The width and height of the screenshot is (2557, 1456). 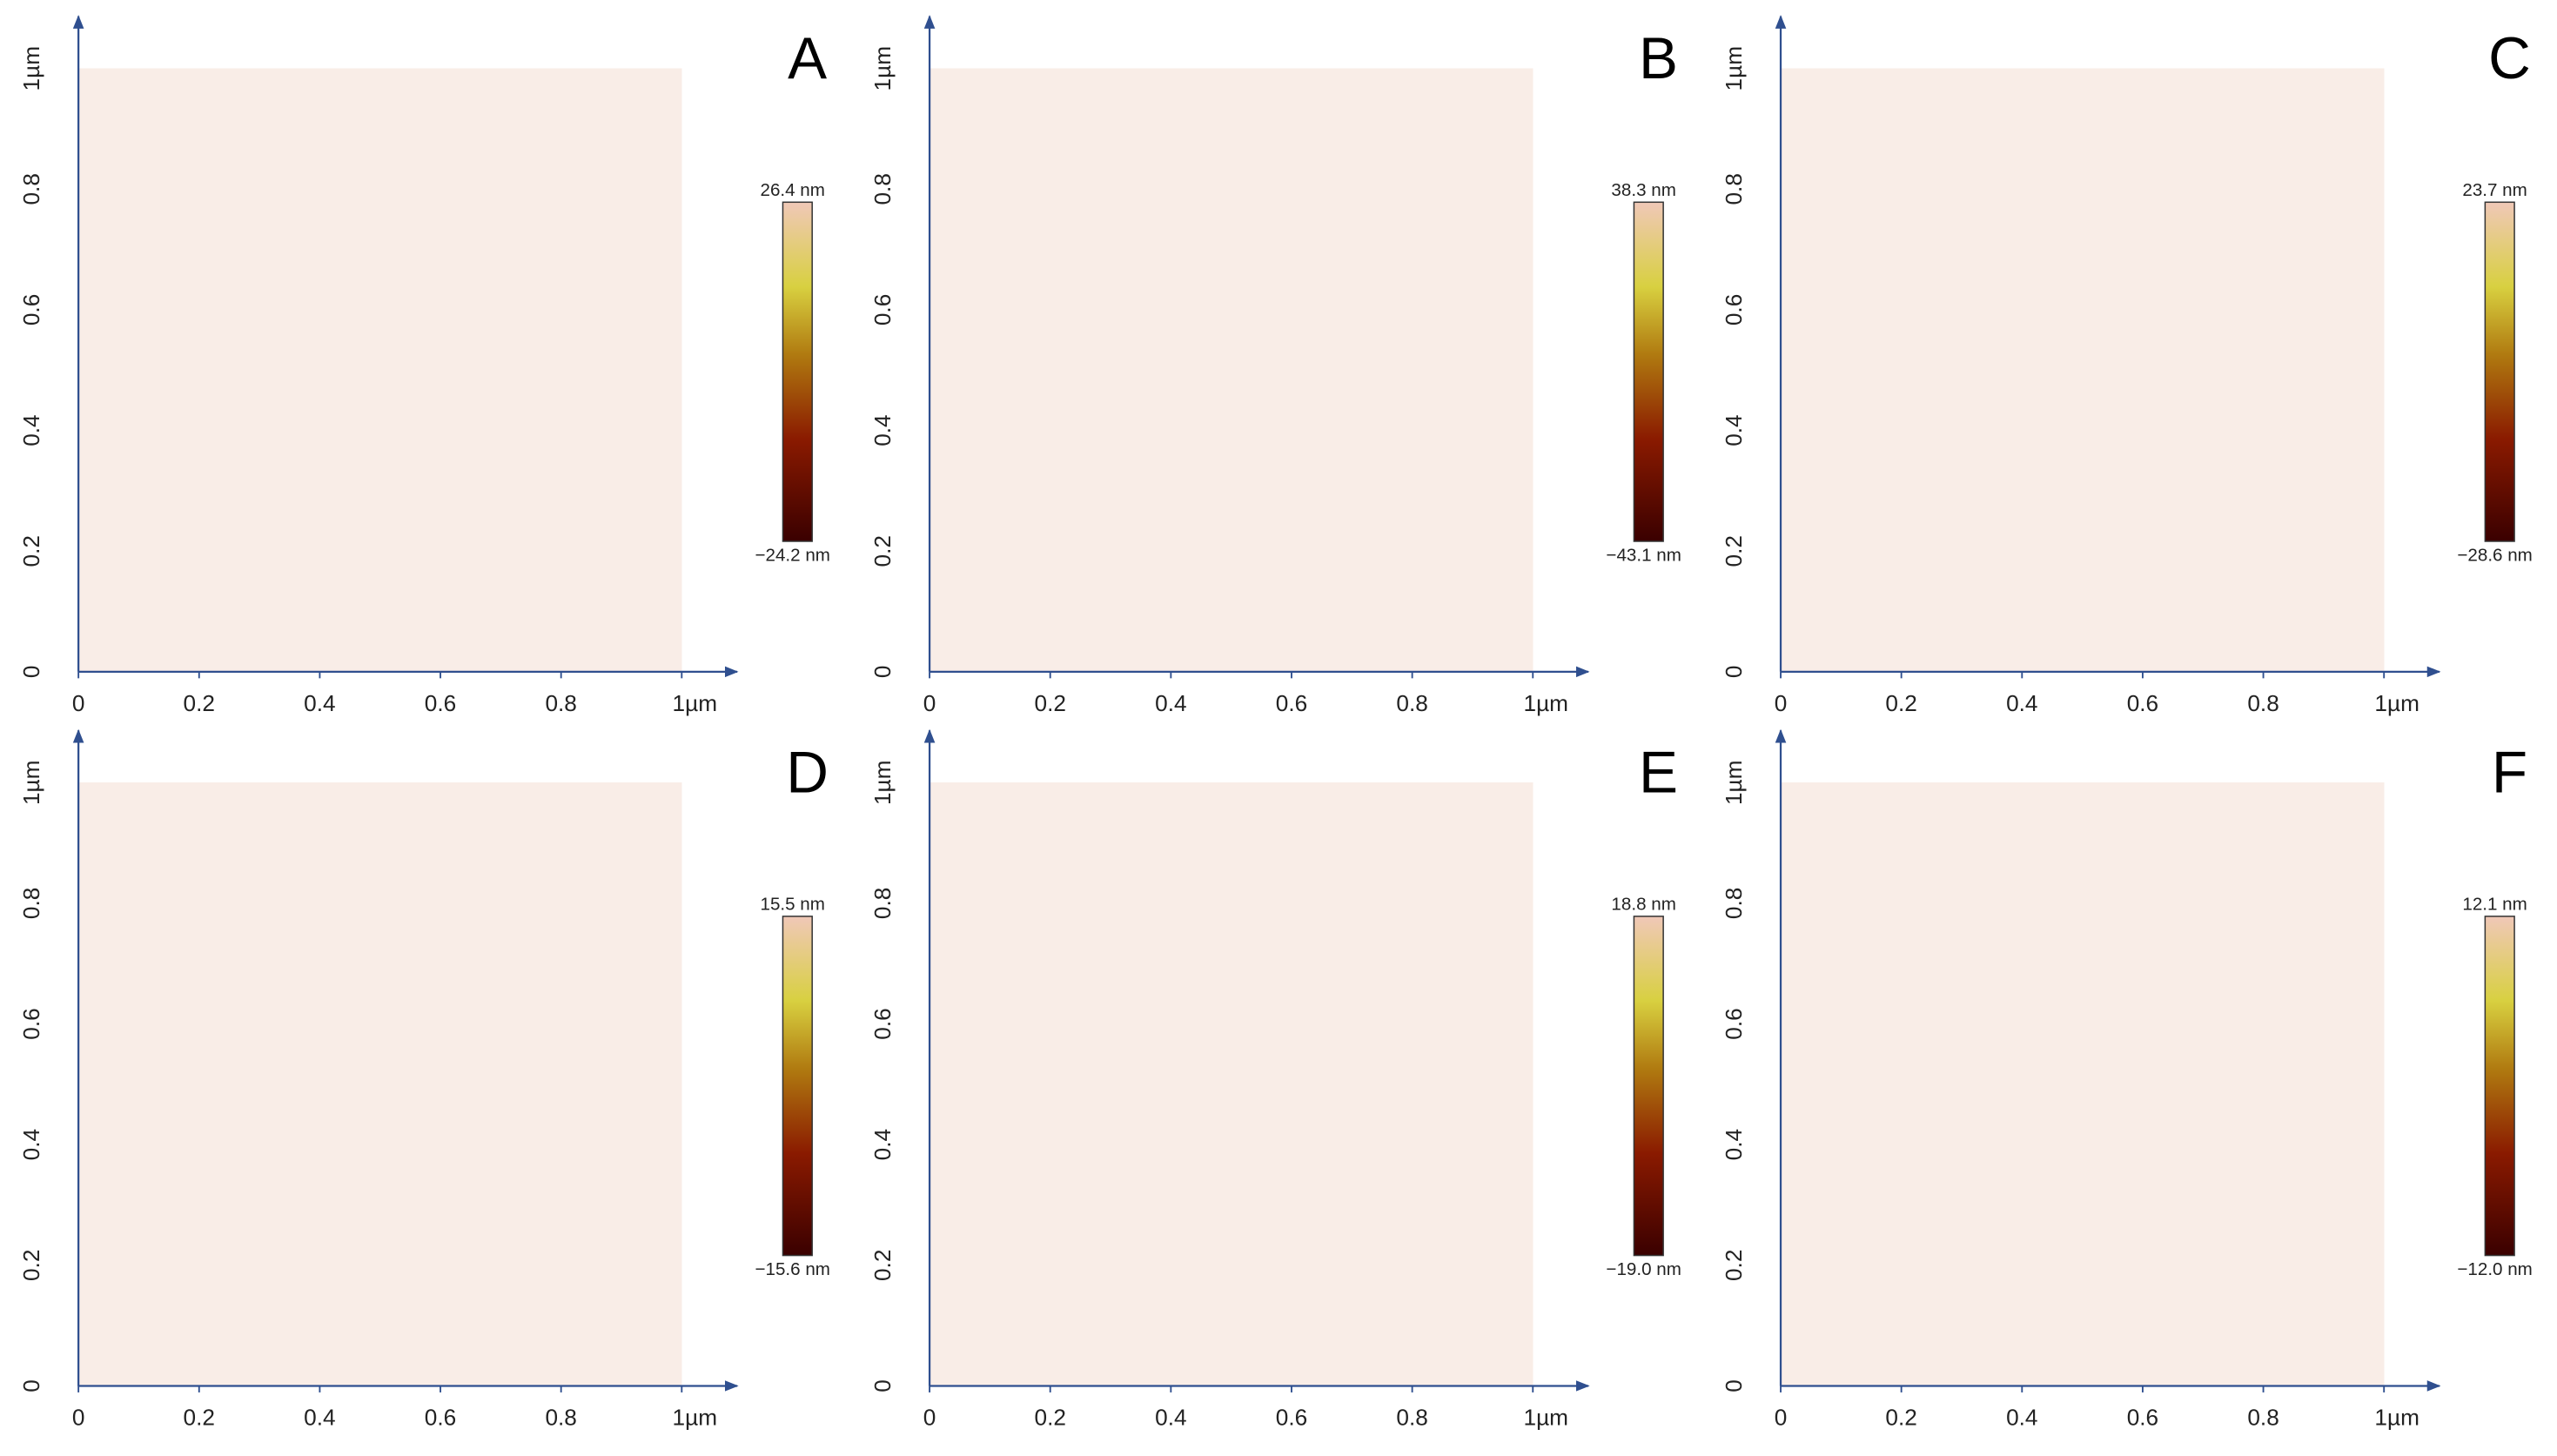 I want to click on colorbar-max: 12.1 nm, so click(x=2494, y=904).